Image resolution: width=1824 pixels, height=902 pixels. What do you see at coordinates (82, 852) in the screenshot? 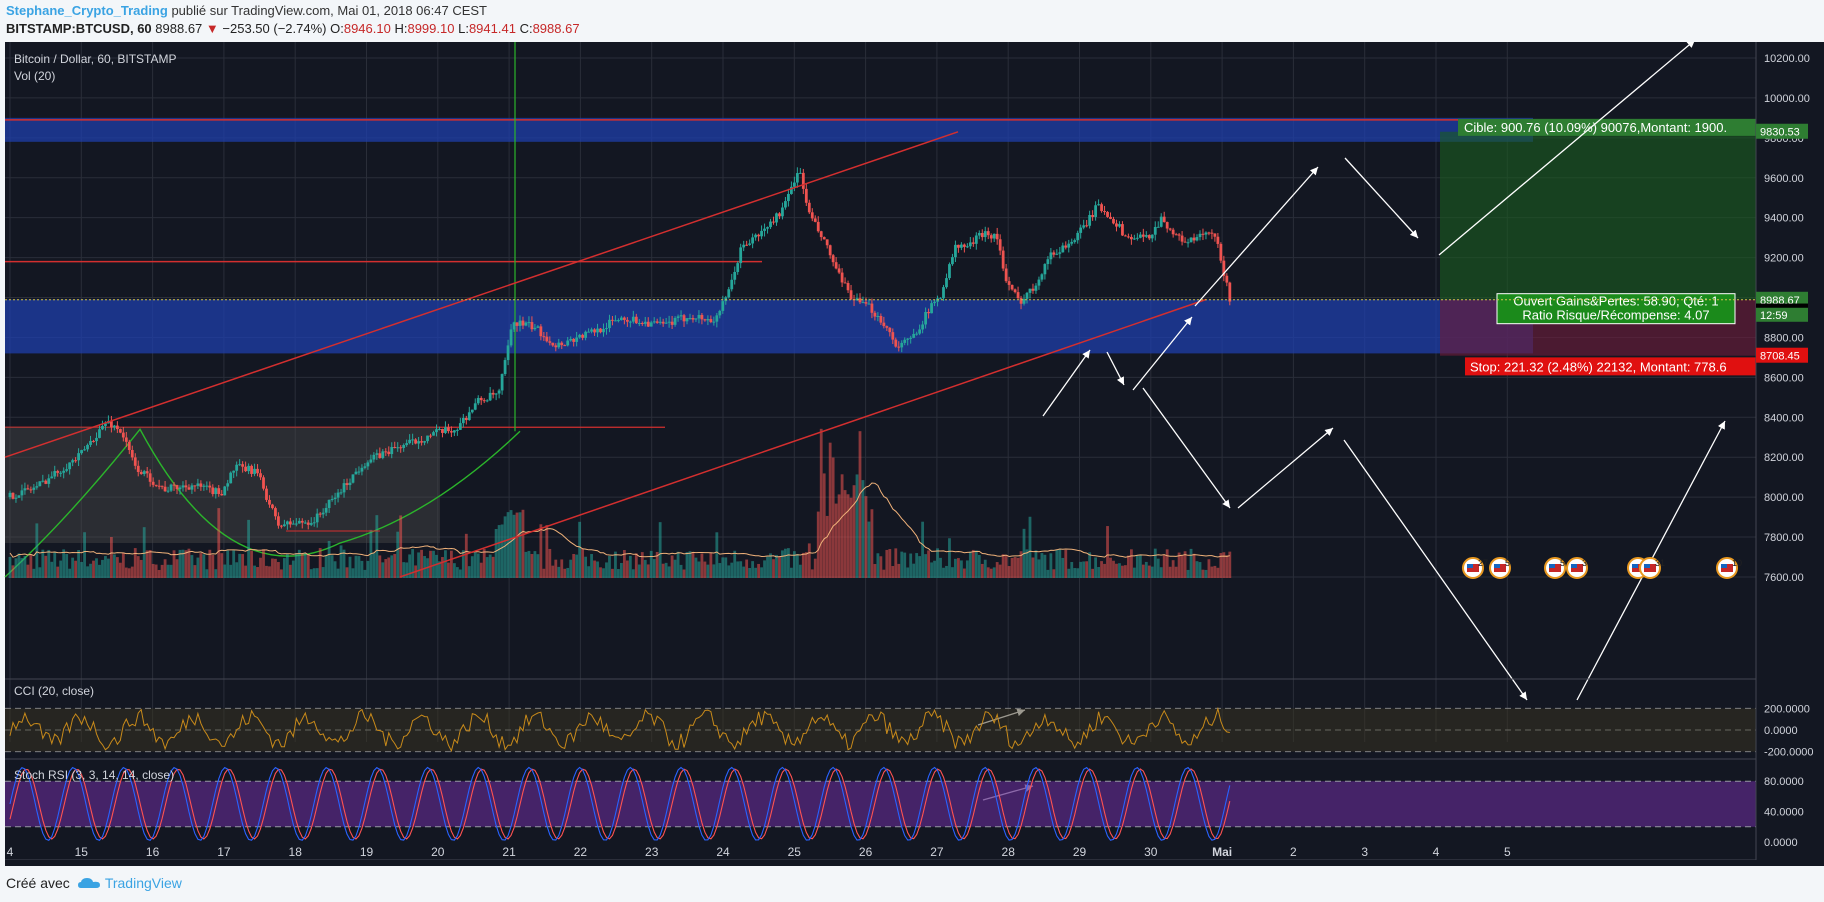
I see `time-tick: 15` at bounding box center [82, 852].